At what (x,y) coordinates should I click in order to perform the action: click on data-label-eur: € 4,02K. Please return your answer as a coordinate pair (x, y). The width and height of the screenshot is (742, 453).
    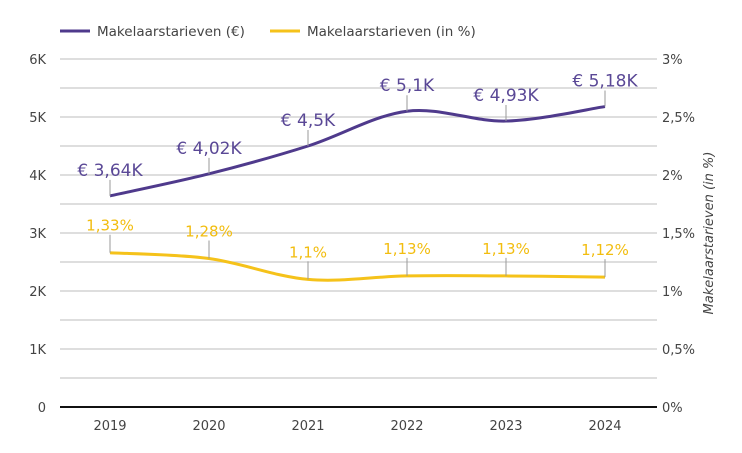
    Looking at the image, I should click on (209, 149).